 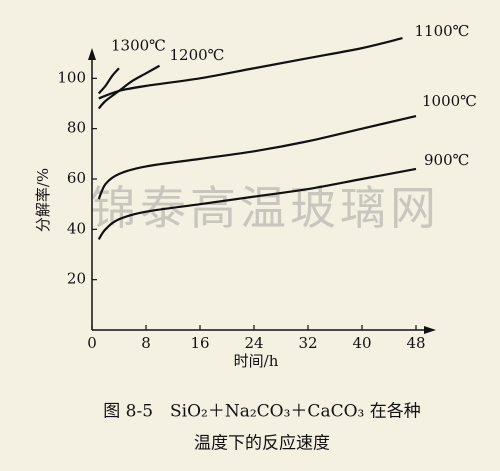 What do you see at coordinates (307, 343) in the screenshot?
I see `x-tick-label: 32` at bounding box center [307, 343].